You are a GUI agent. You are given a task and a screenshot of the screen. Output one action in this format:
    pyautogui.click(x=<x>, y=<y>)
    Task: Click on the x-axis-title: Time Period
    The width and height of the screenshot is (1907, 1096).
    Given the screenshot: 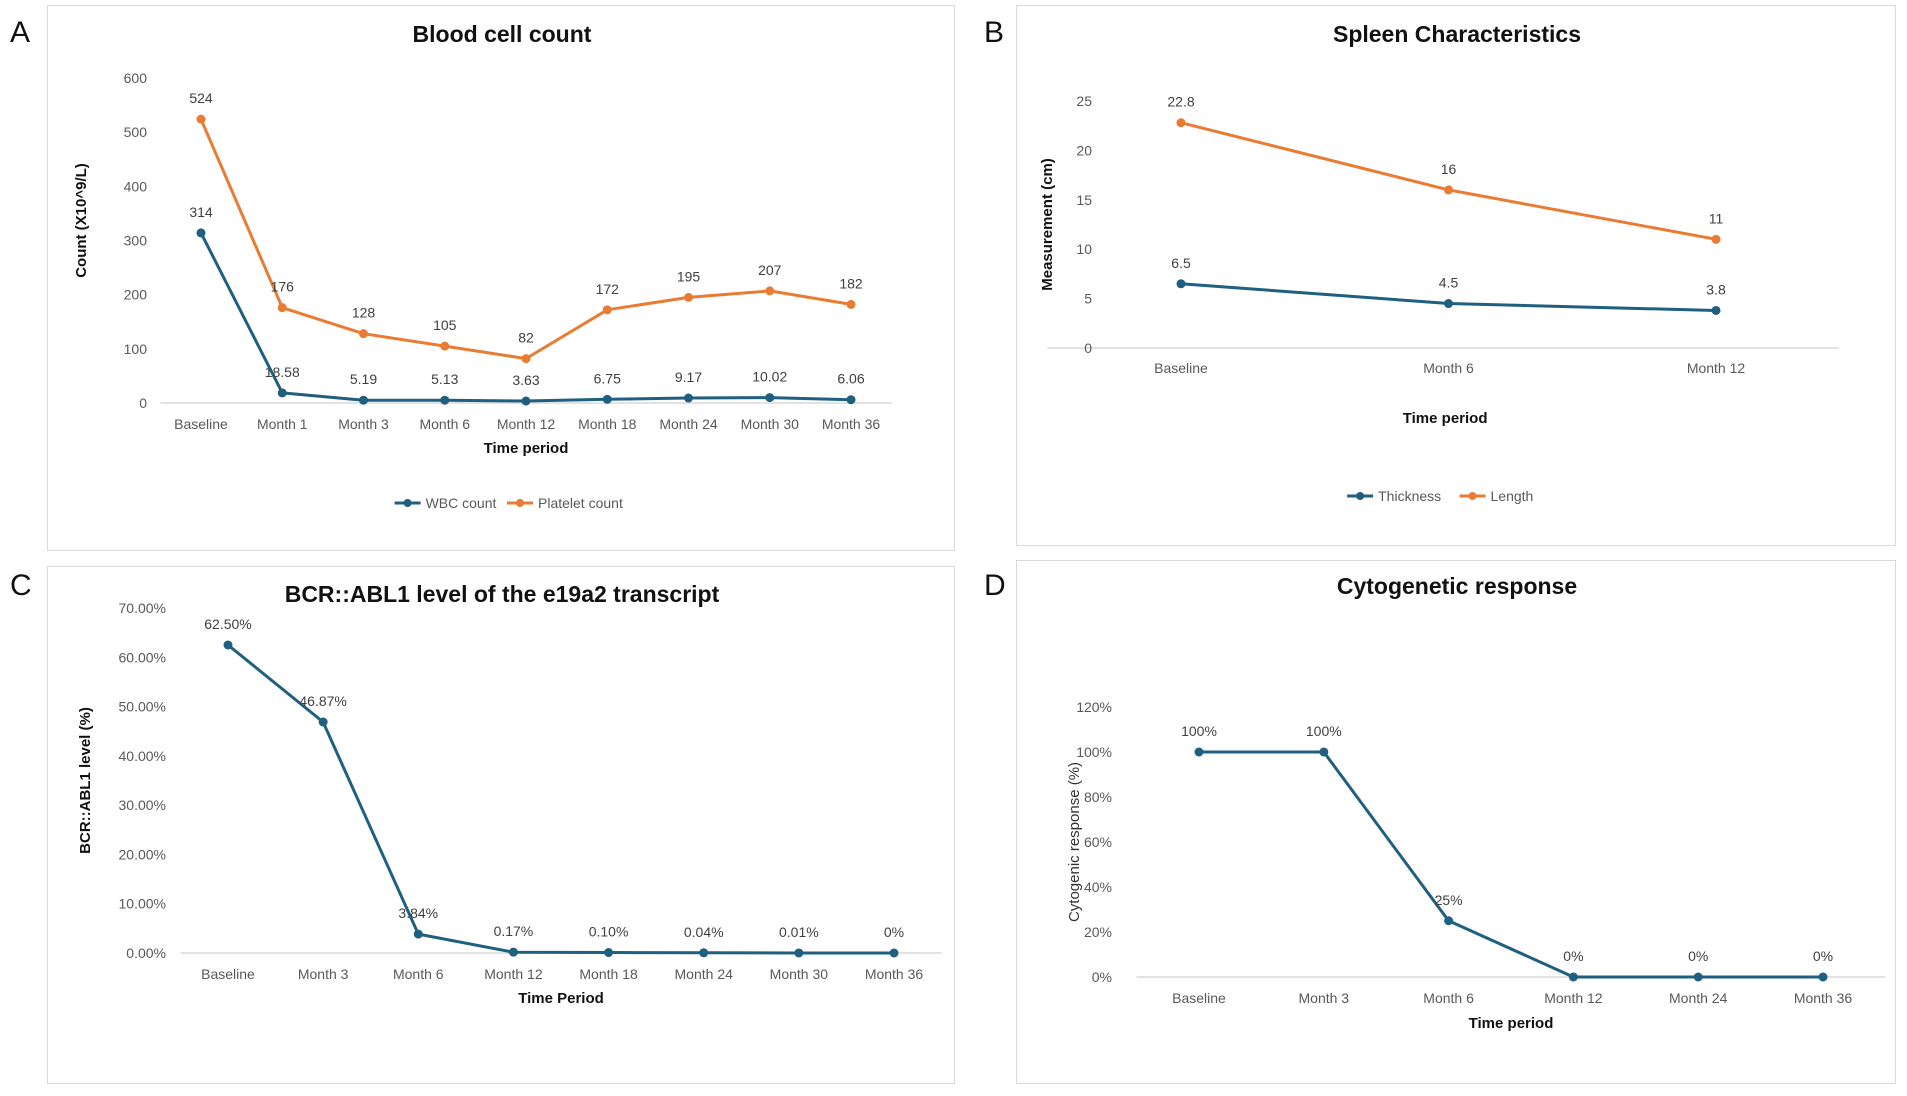 What is the action you would take?
    pyautogui.click(x=561, y=998)
    